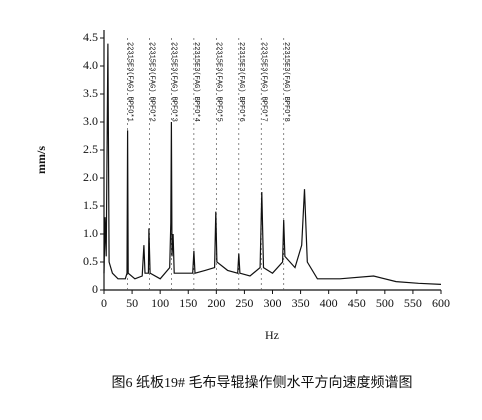  Describe the element at coordinates (357, 303) in the screenshot. I see `x-tick-label: 450` at that location.